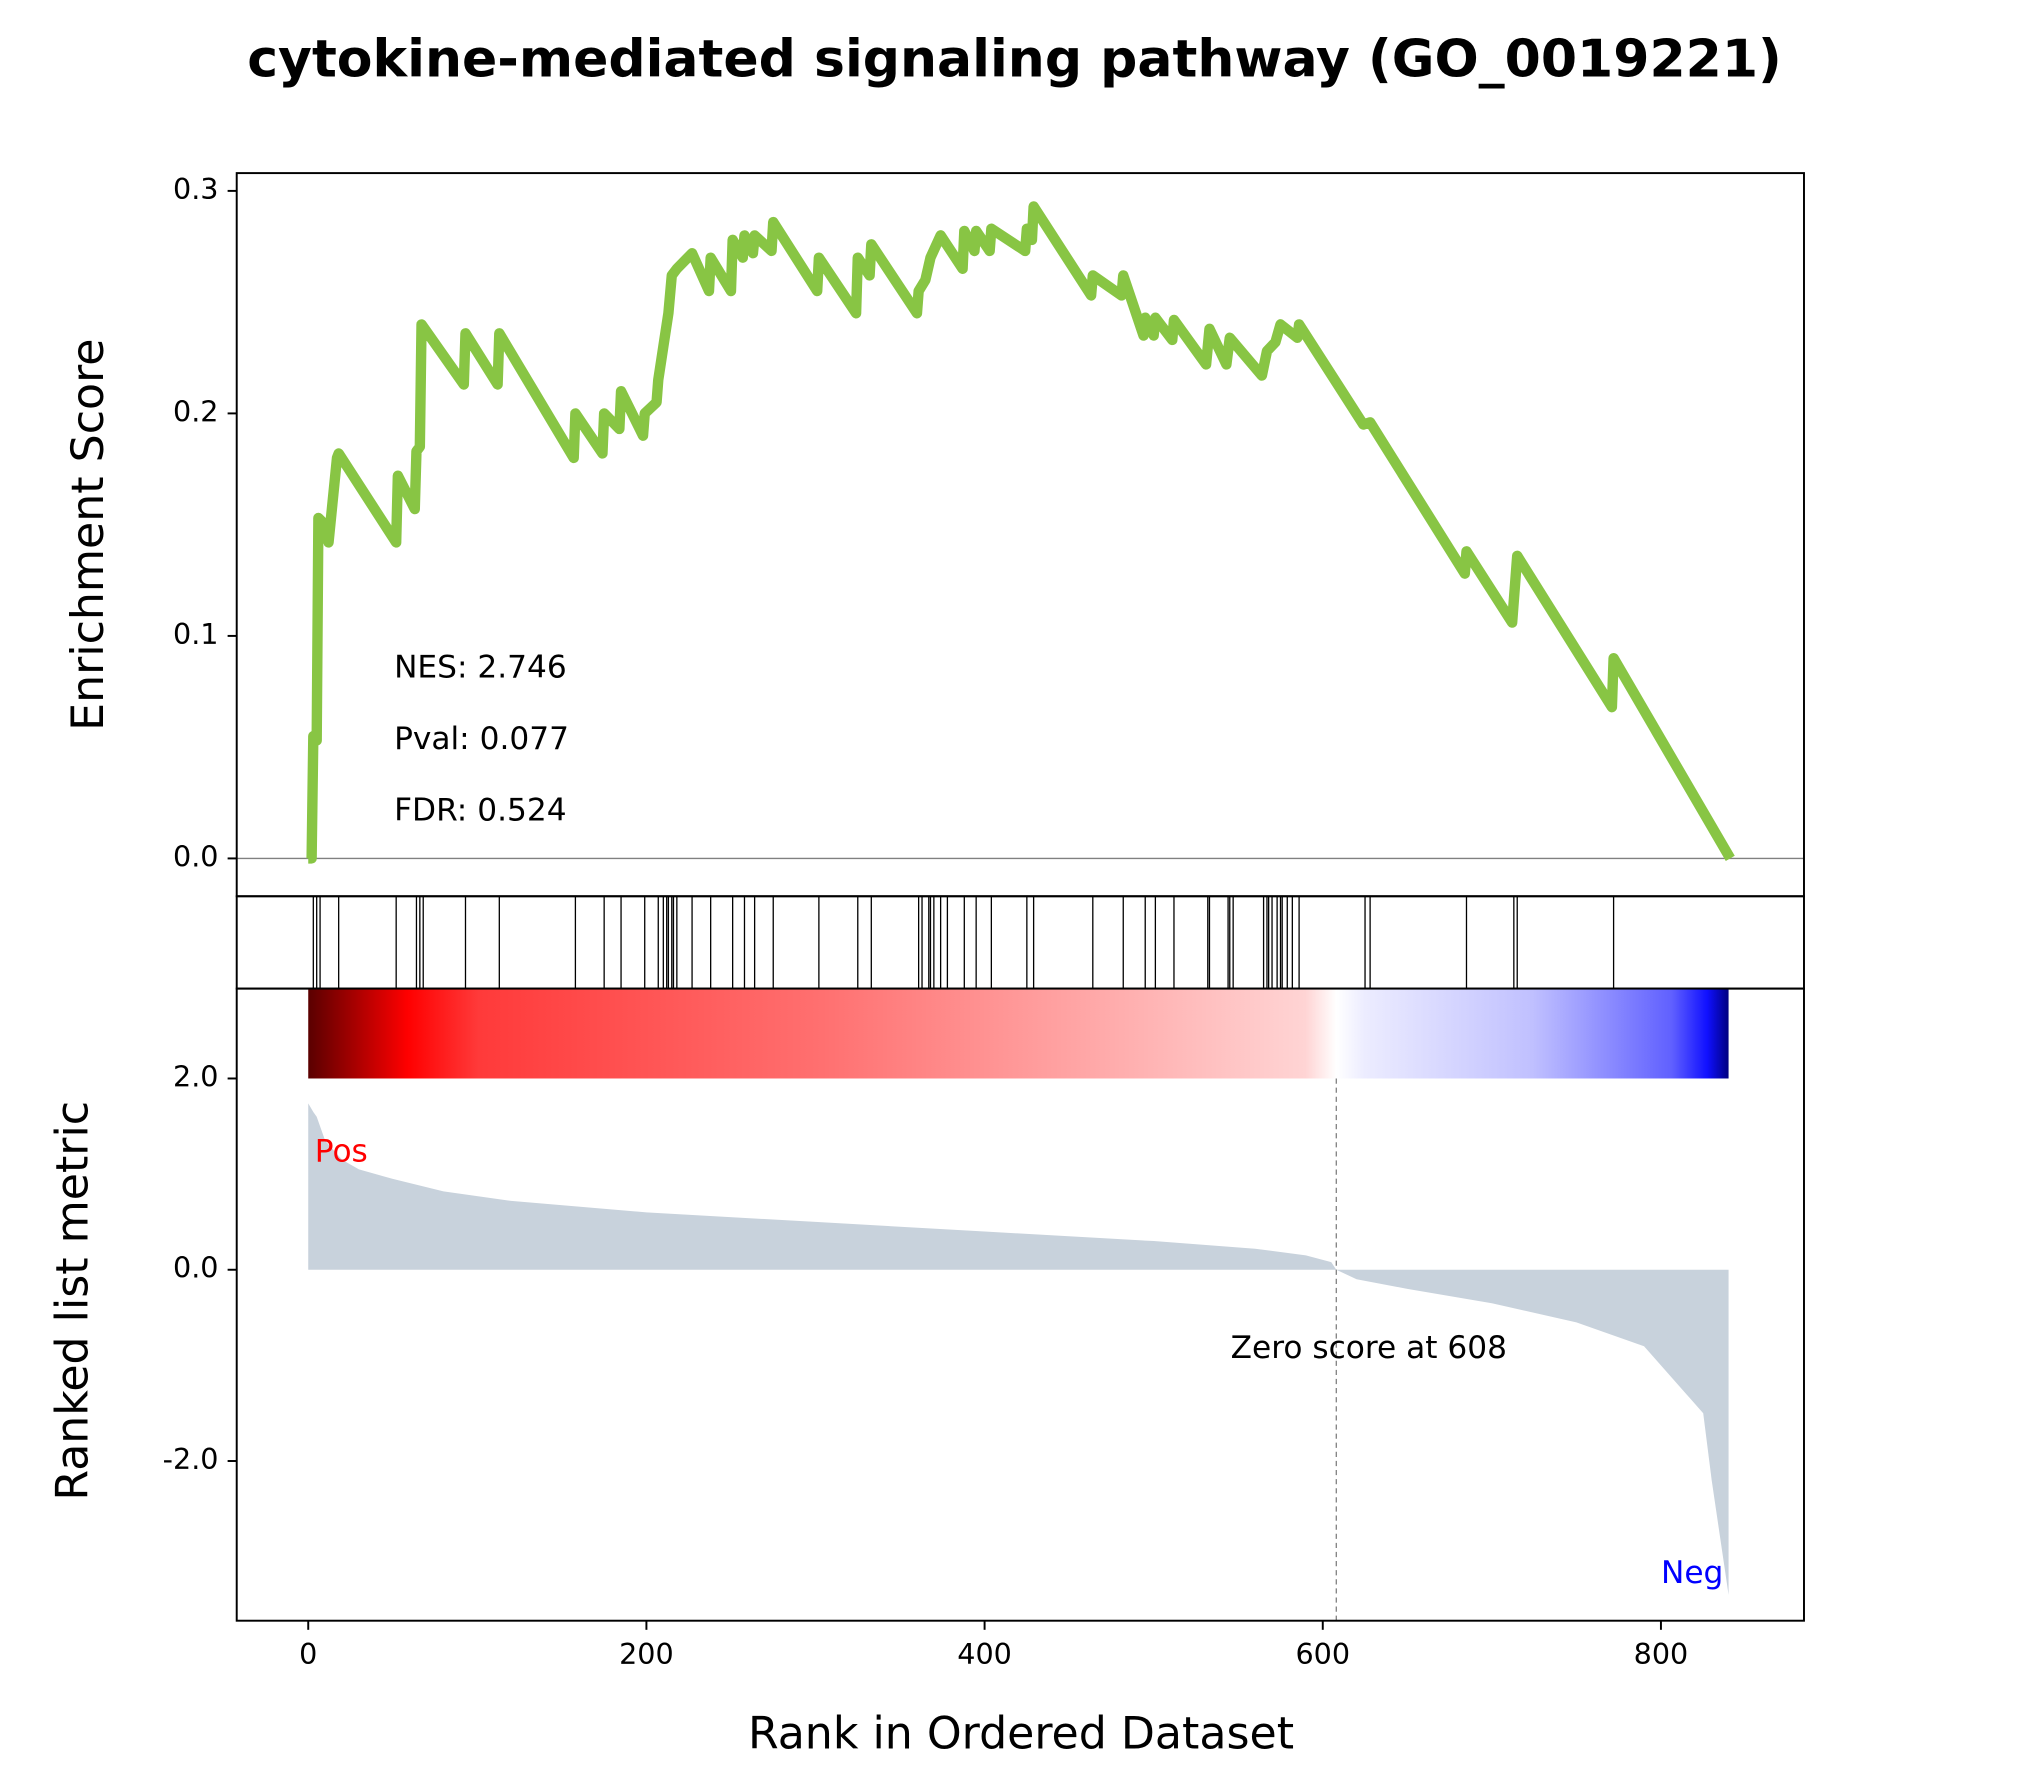  Describe the element at coordinates (72, 1301) in the screenshot. I see `y-axis-label: Ranked list metric` at that location.